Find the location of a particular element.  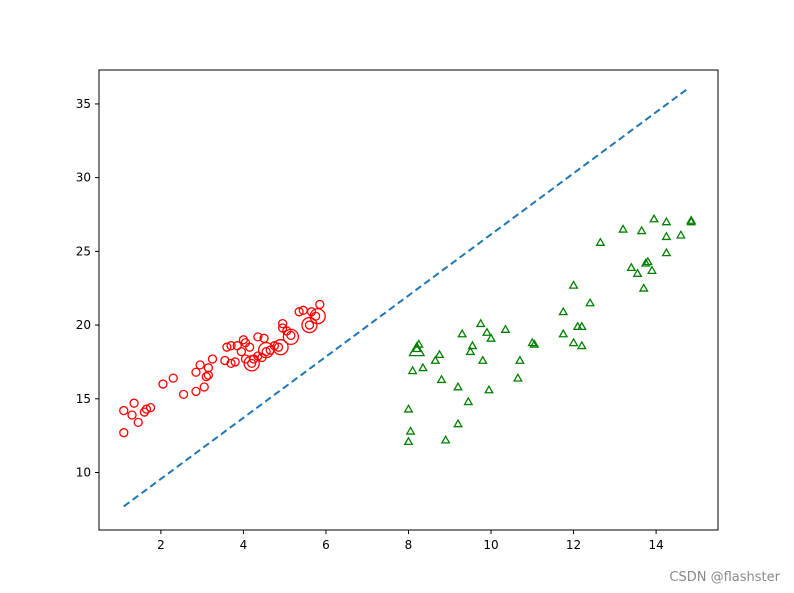

y-tick-label: 35 is located at coordinates (83, 104).